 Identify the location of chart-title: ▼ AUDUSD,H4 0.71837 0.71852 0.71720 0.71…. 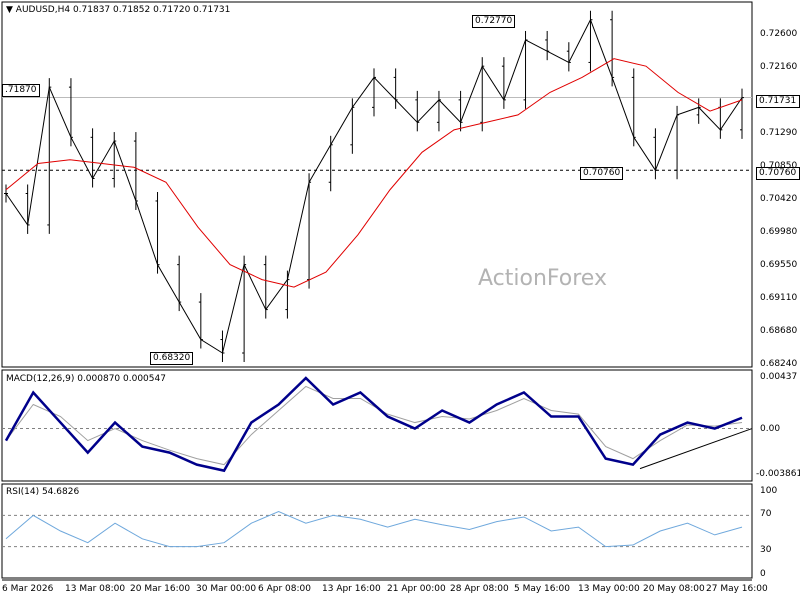
(118, 10).